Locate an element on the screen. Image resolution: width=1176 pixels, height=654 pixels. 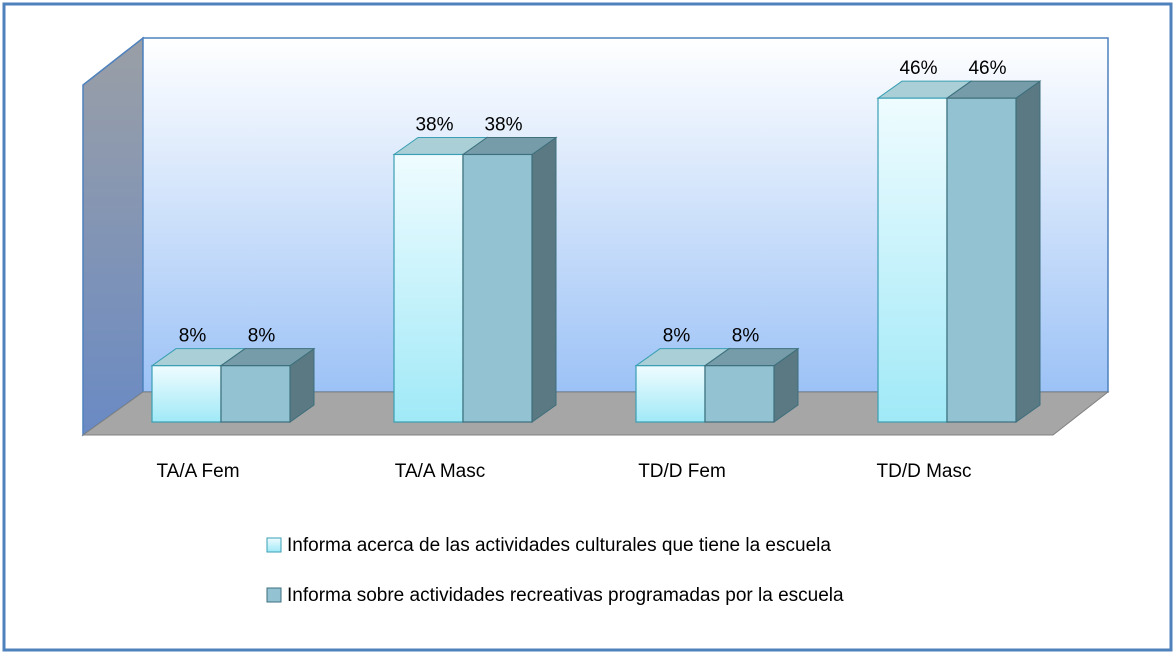
x-tick-label: TA/A Masc is located at coordinates (440, 471).